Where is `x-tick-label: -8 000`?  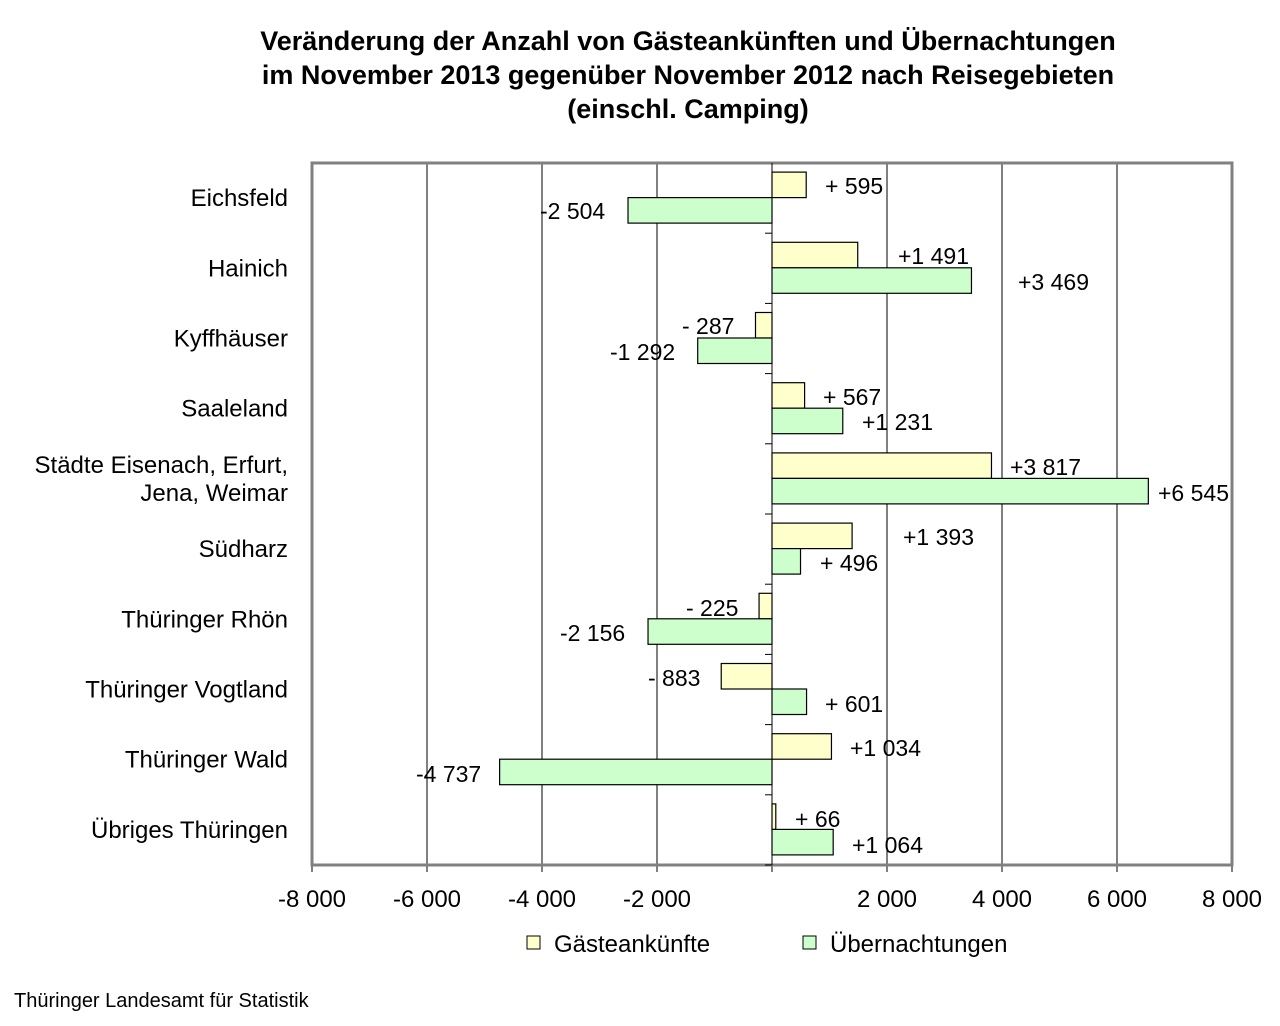
x-tick-label: -8 000 is located at coordinates (312, 899).